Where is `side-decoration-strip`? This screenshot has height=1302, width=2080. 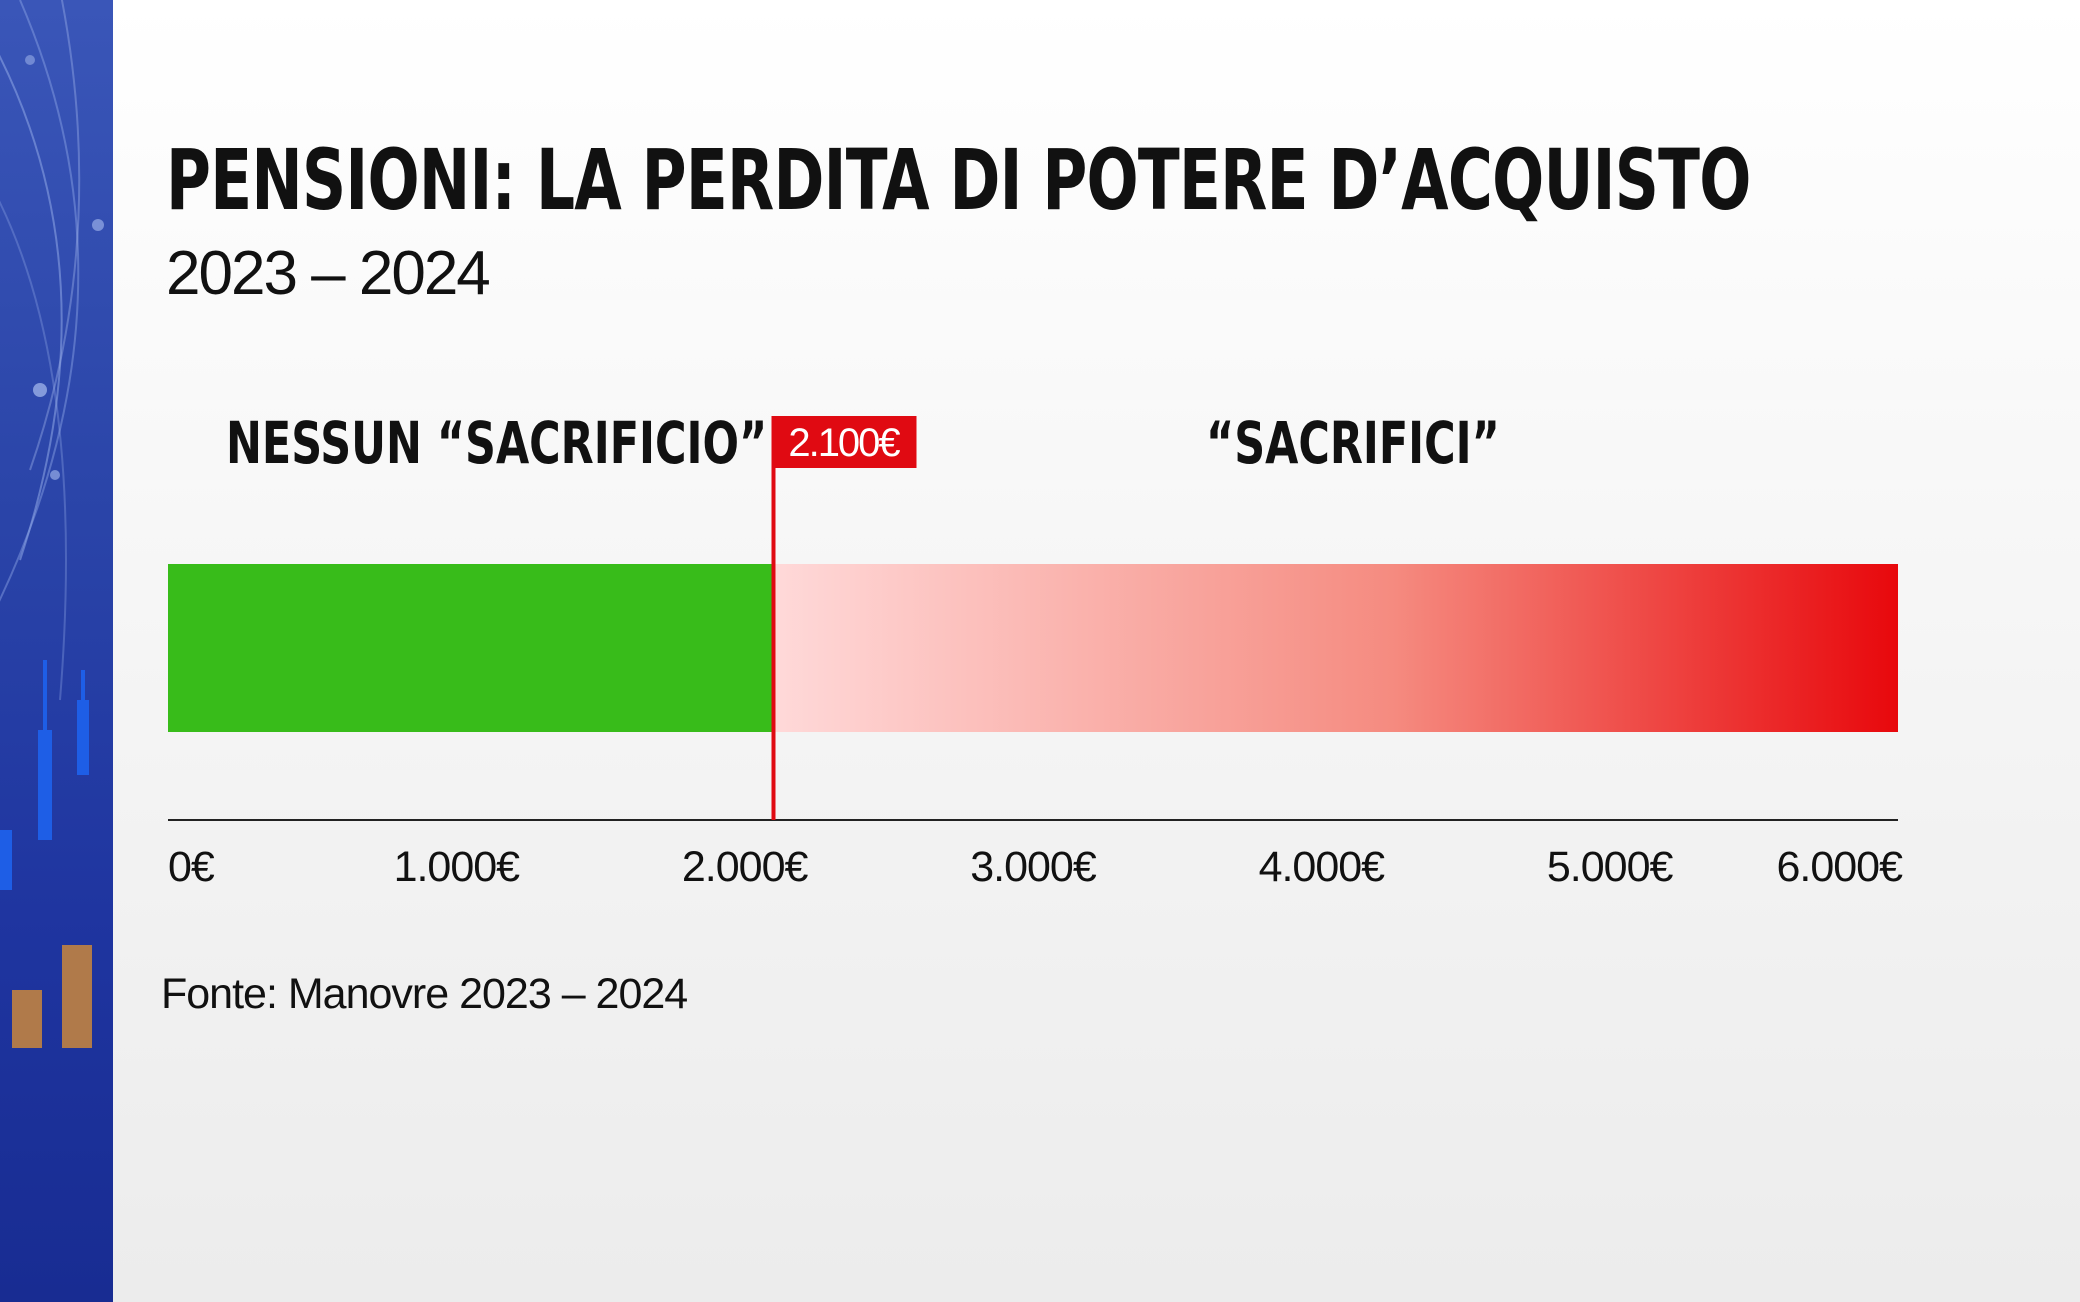
side-decoration-strip is located at coordinates (56, 651).